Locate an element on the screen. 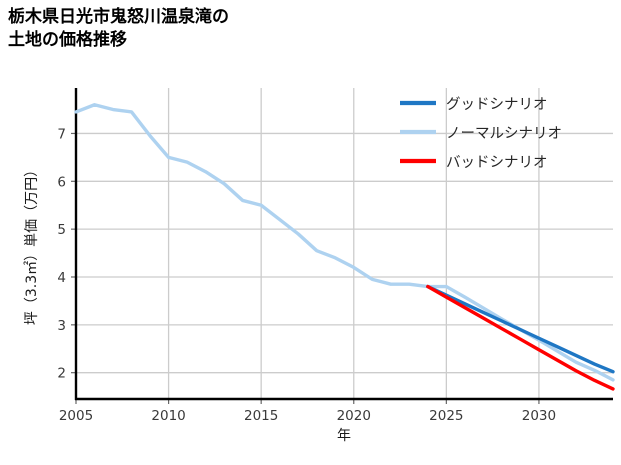 The width and height of the screenshot is (621, 465). series-line-bad is located at coordinates (520, 337).